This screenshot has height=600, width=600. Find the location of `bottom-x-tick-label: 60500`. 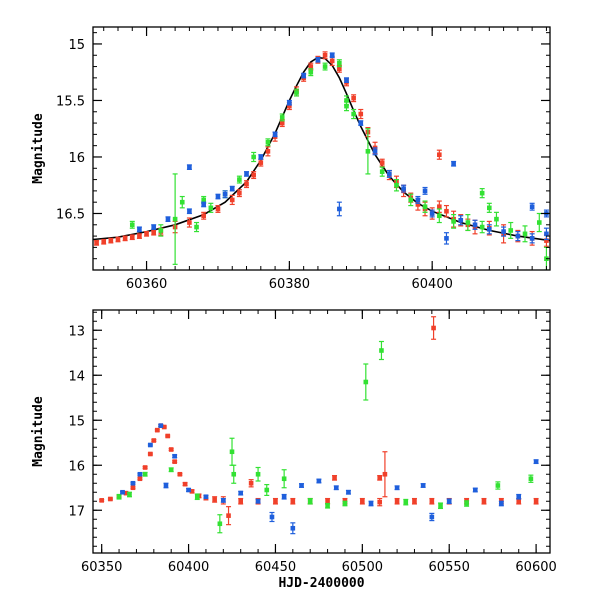

bottom-x-tick-label: 60500 is located at coordinates (362, 567).